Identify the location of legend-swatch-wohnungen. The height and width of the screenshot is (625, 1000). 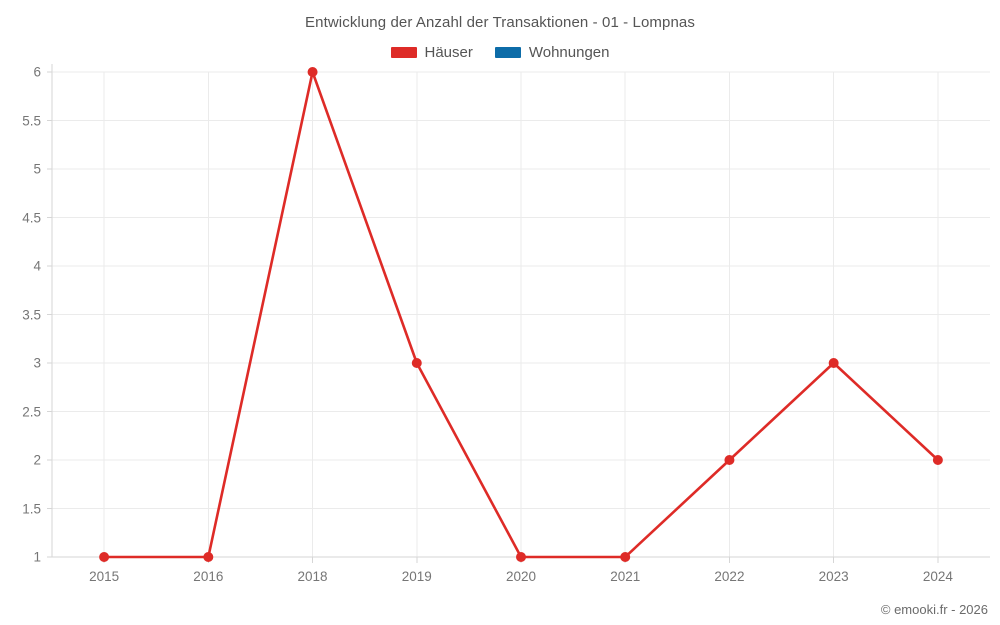
(507, 52).